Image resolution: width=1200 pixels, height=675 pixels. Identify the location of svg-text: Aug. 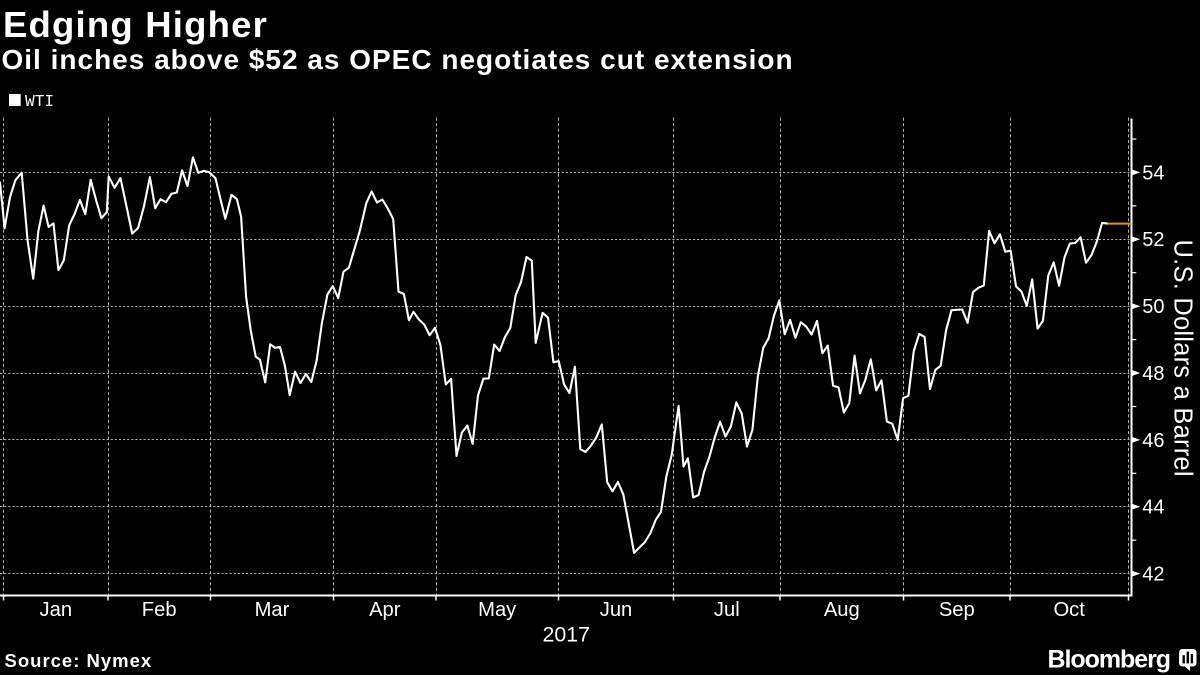
(842, 610).